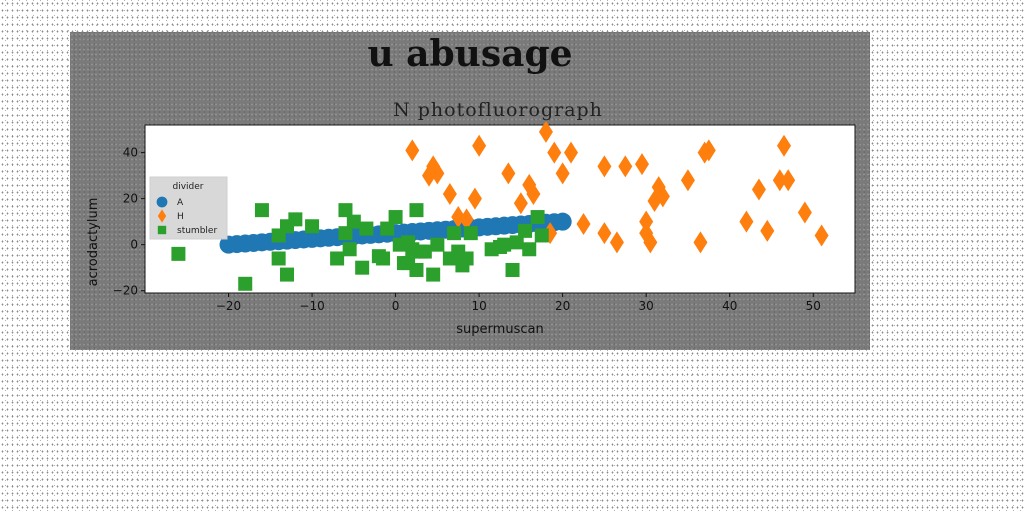 This screenshot has height=512, width=1024. What do you see at coordinates (562, 306) in the screenshot?
I see `x-tick-label: 20` at bounding box center [562, 306].